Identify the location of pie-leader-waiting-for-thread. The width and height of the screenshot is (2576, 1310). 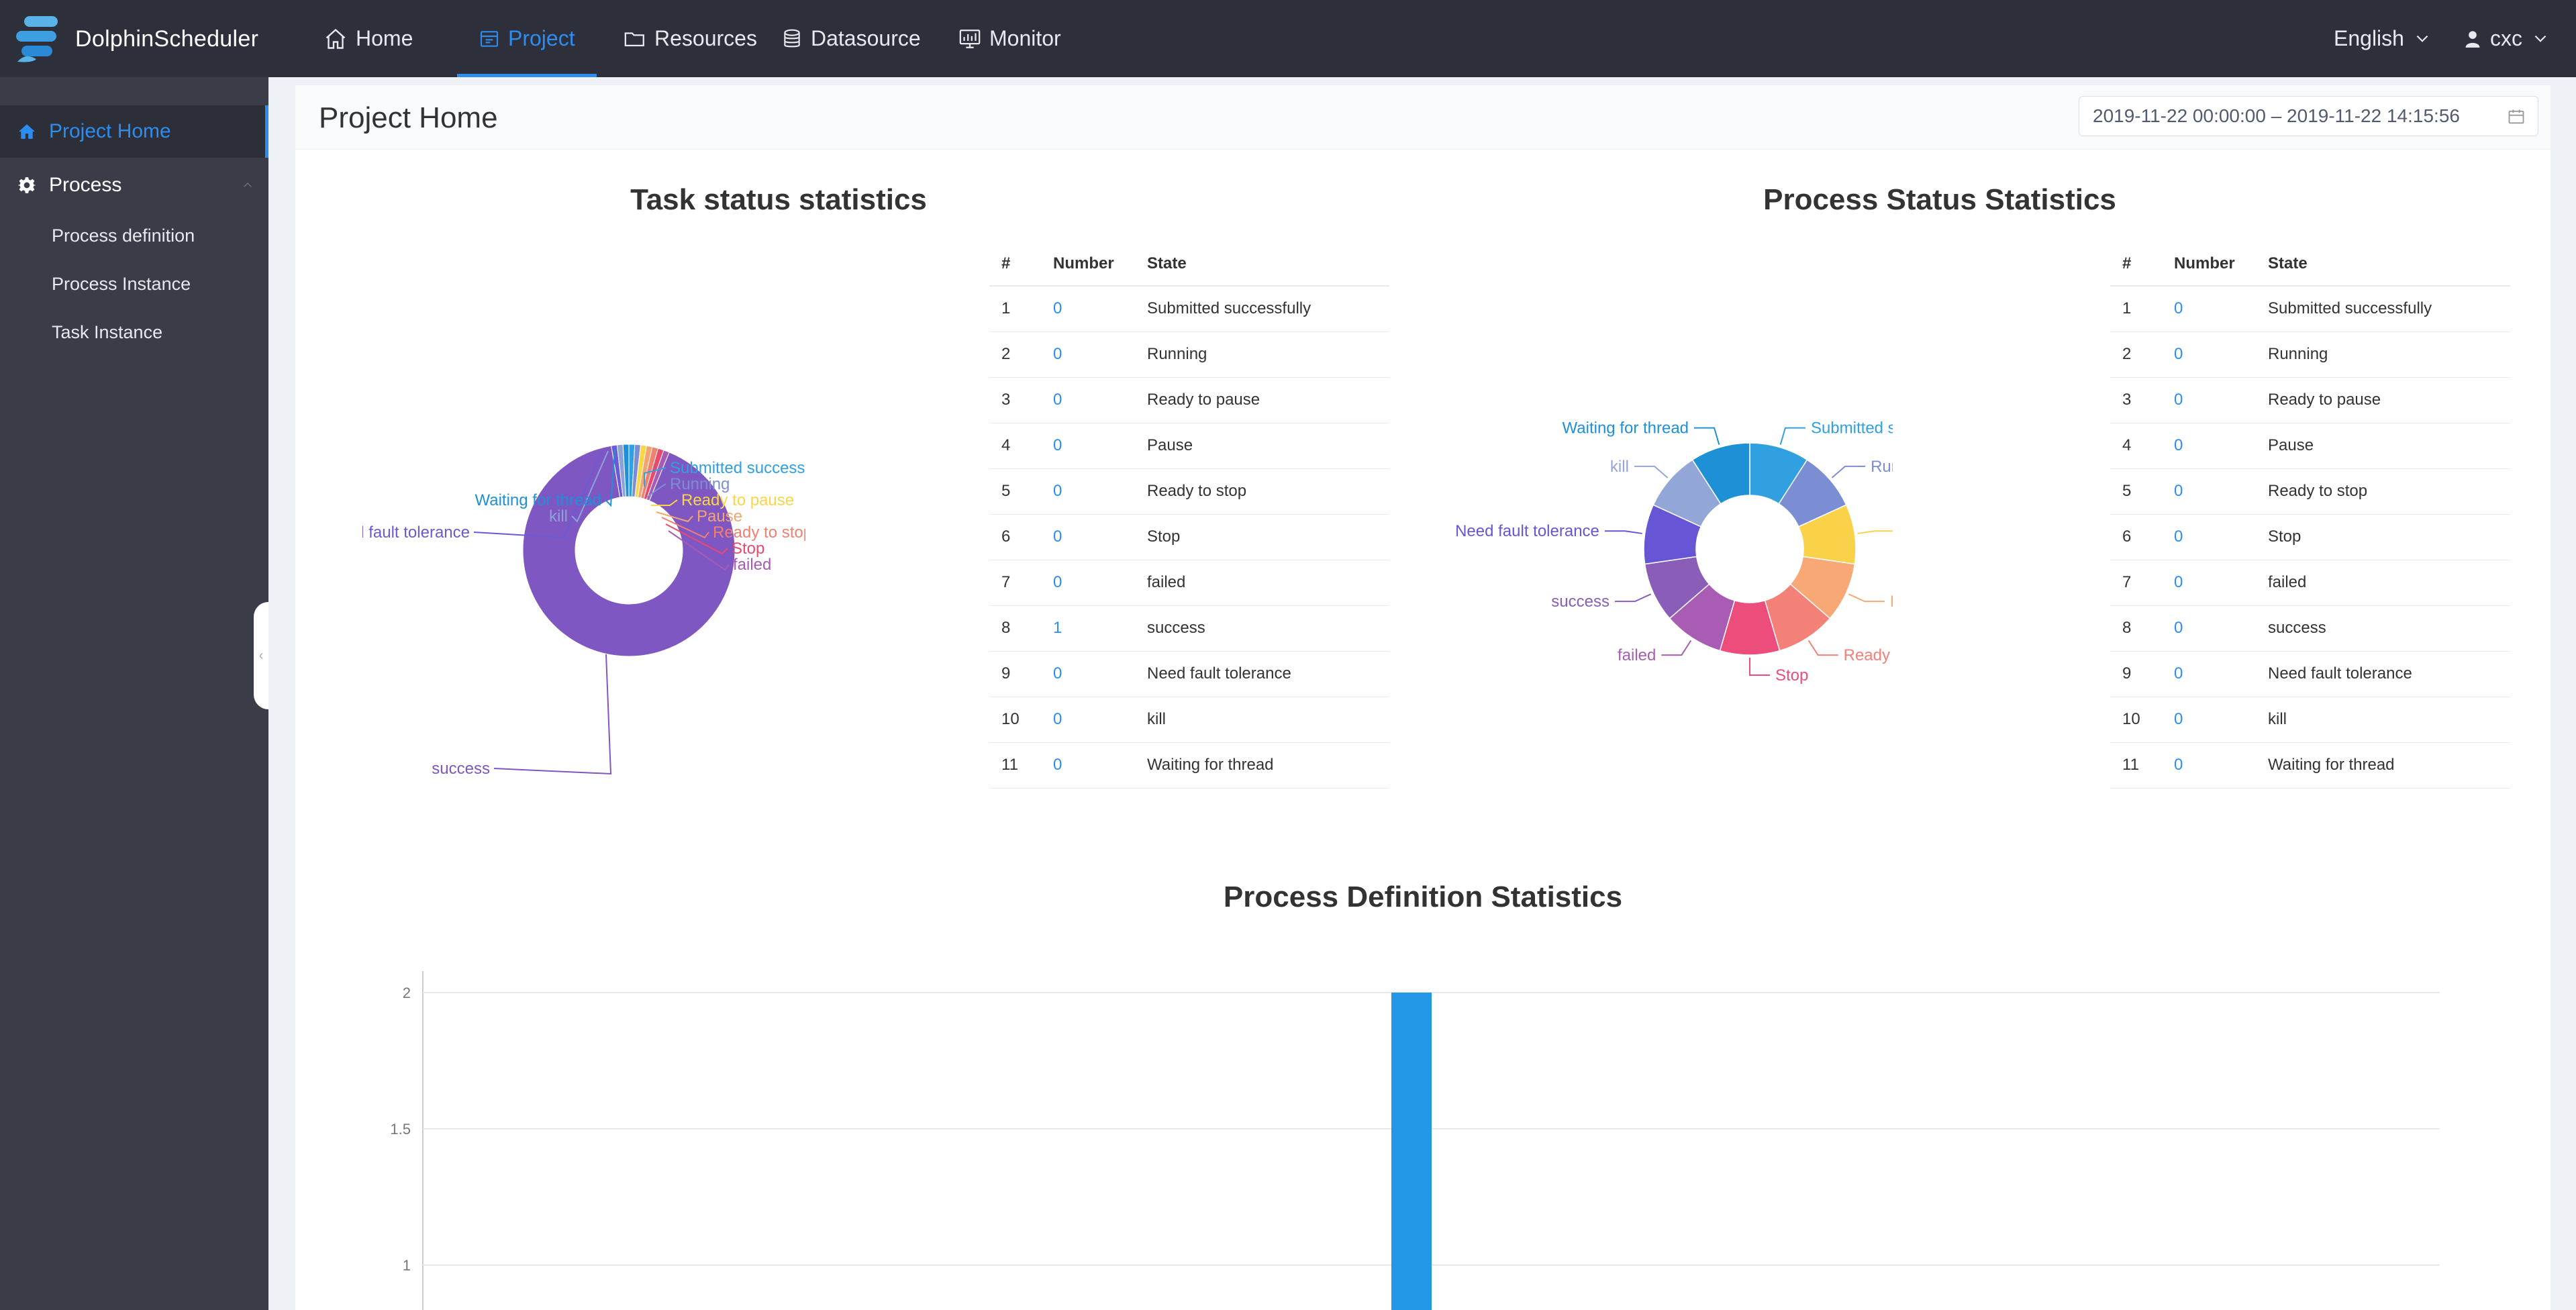
(1707, 436).